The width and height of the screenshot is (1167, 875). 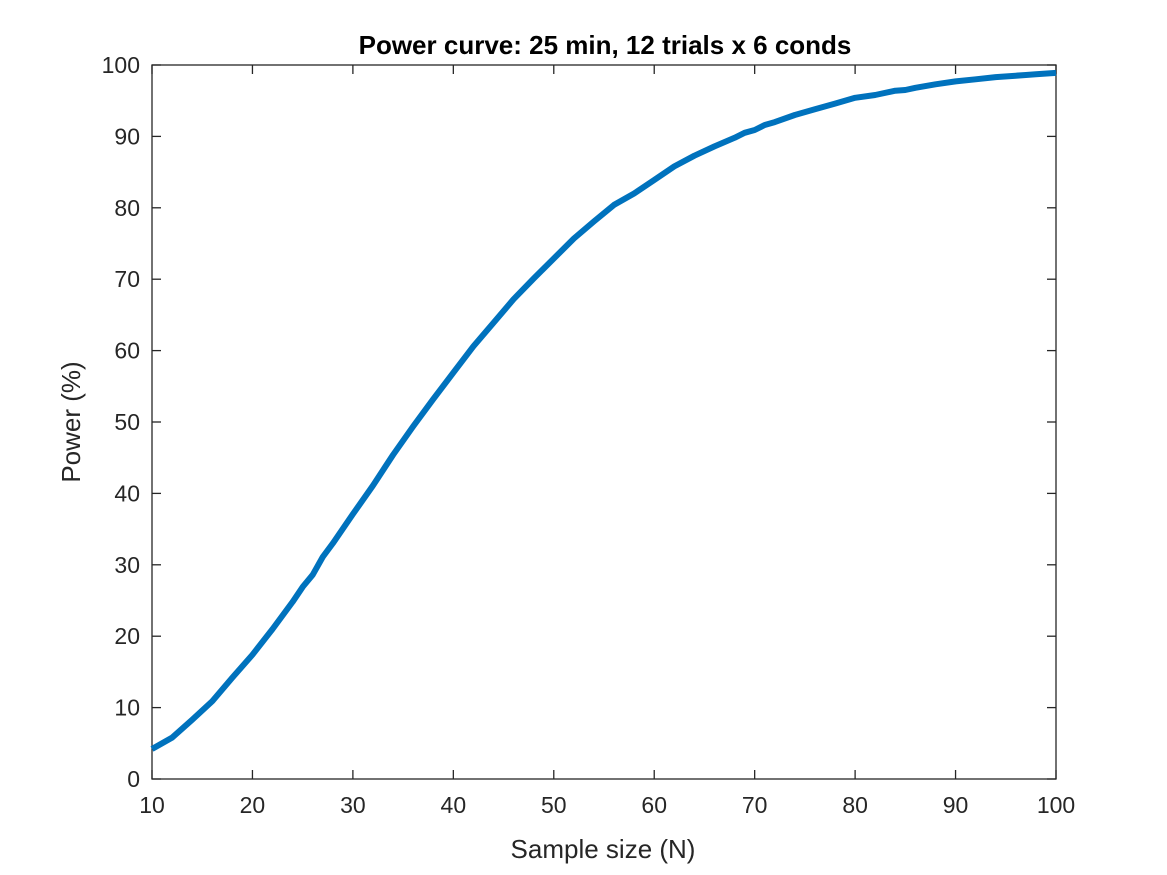 I want to click on y-tick-label: 50, so click(x=127, y=422).